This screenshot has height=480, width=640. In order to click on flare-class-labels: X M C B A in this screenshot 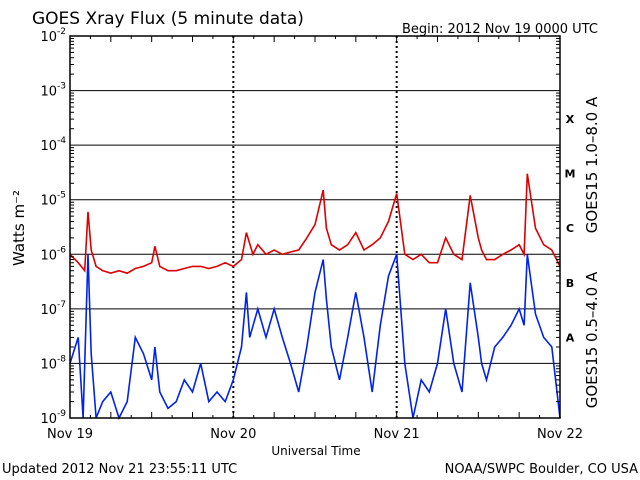, I will do `click(570, 228)`.